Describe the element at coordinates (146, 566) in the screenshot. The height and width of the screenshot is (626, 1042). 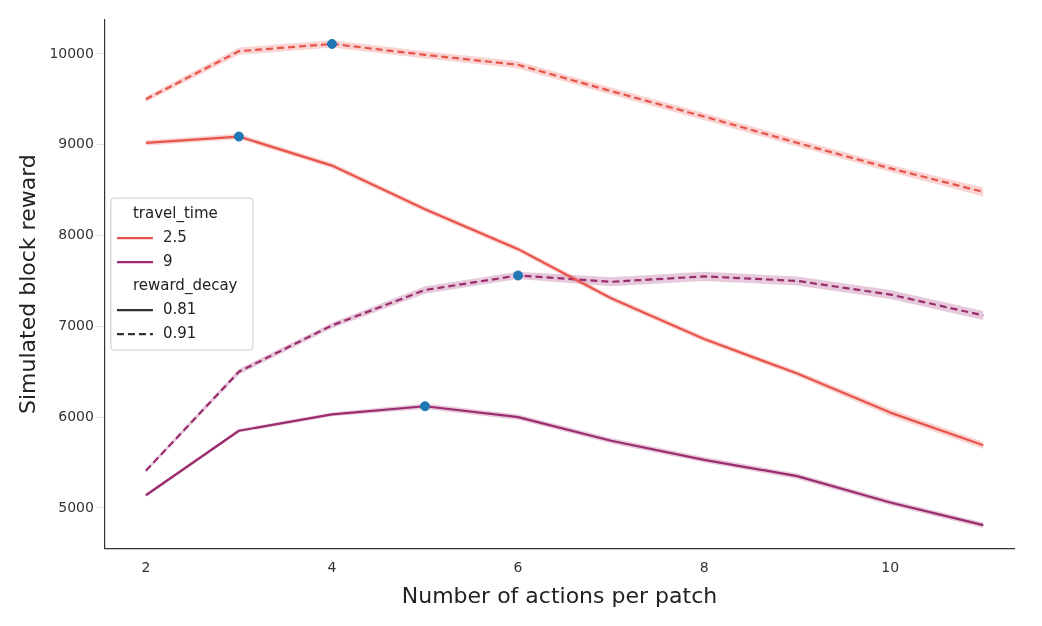
I see `x-tick-label: 2` at that location.